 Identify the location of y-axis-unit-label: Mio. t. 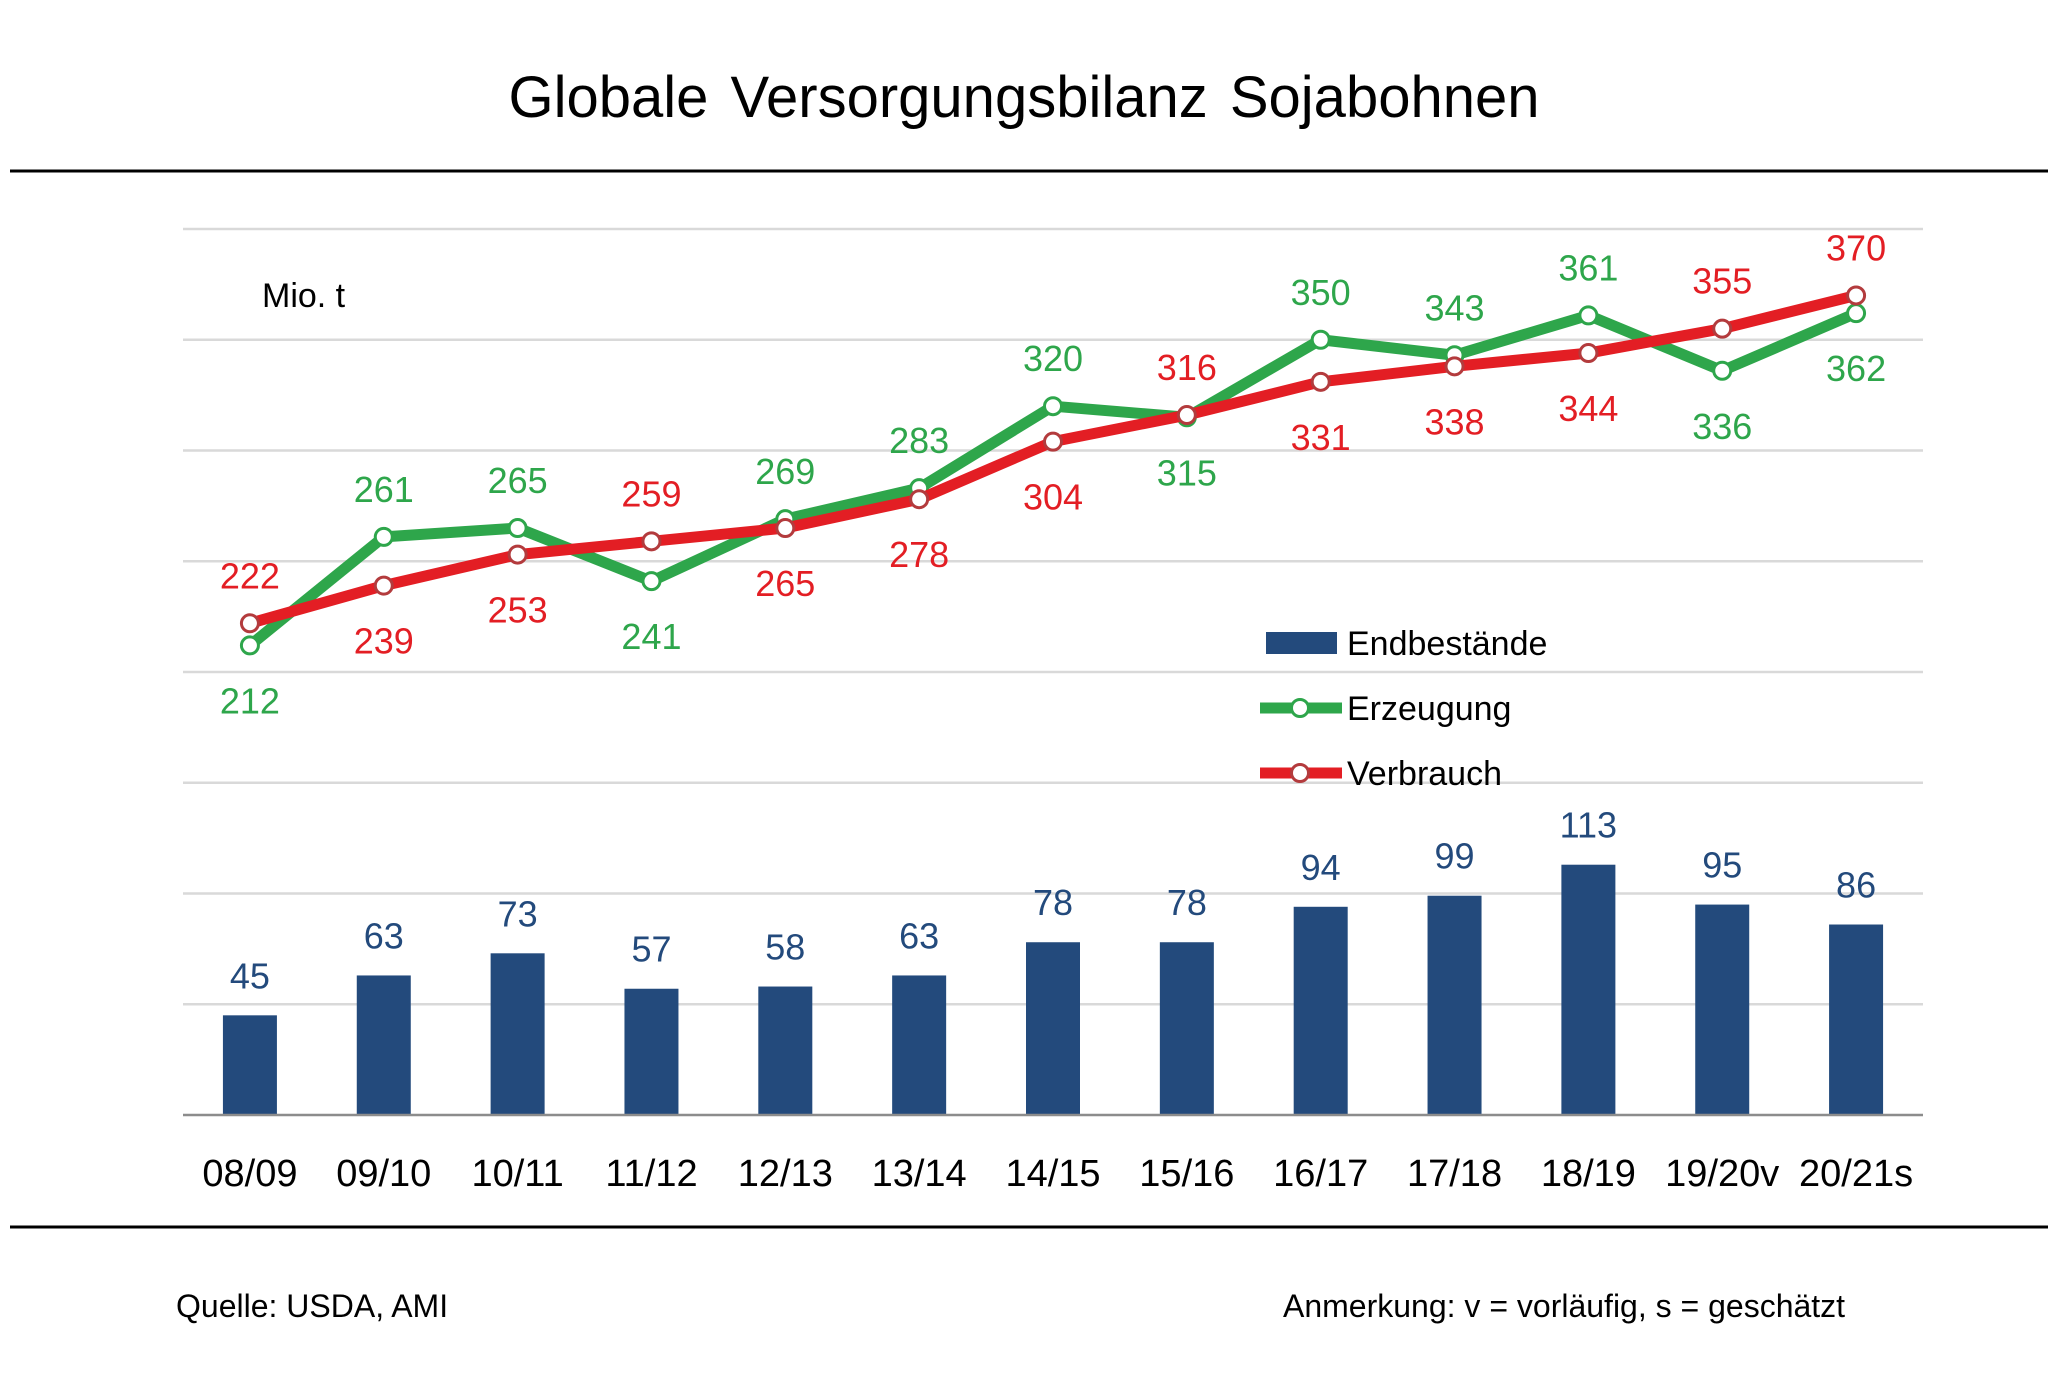
(304, 296).